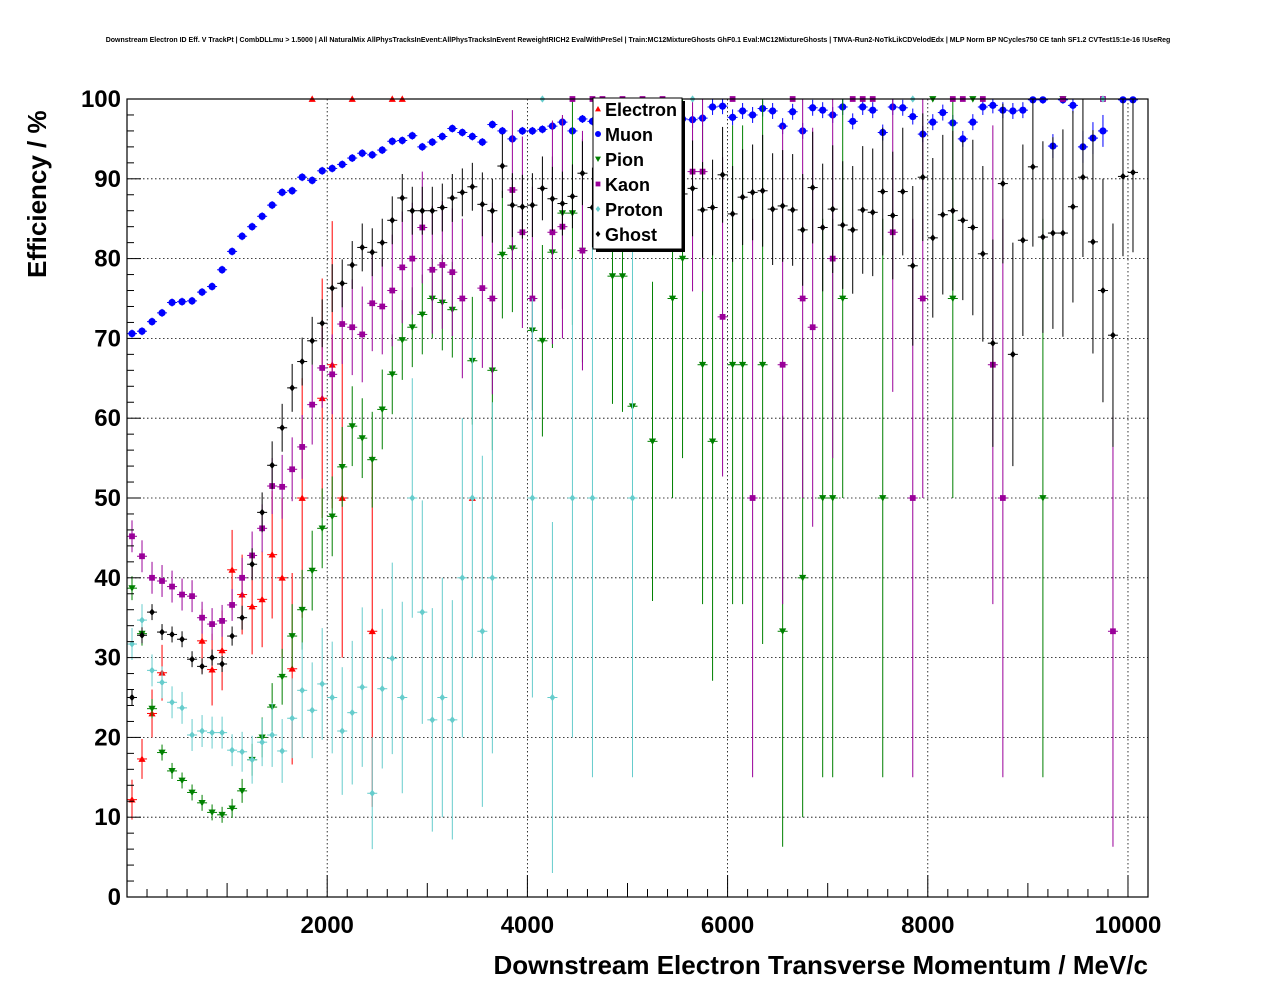  Describe the element at coordinates (107, 817) in the screenshot. I see `y-tick-label: 10` at that location.